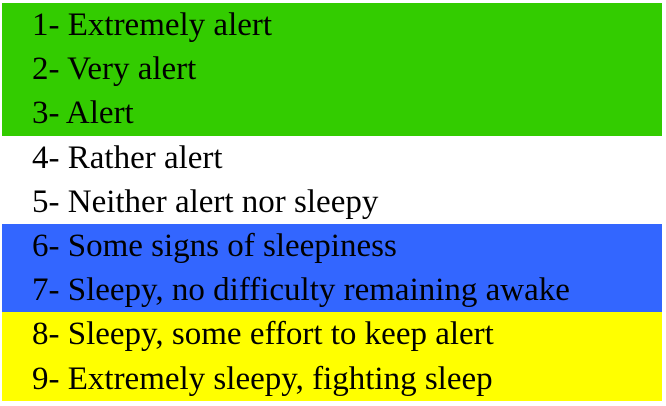  Describe the element at coordinates (214, 245) in the screenshot. I see `scale-item-6: 6- Some signs of sleepiness` at that location.